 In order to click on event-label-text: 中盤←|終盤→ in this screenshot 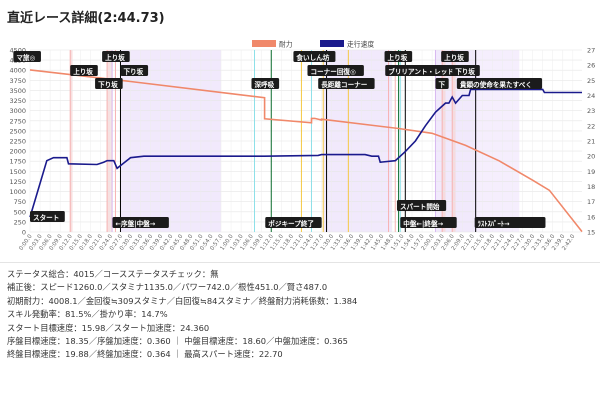, I will do `click(423, 224)`.